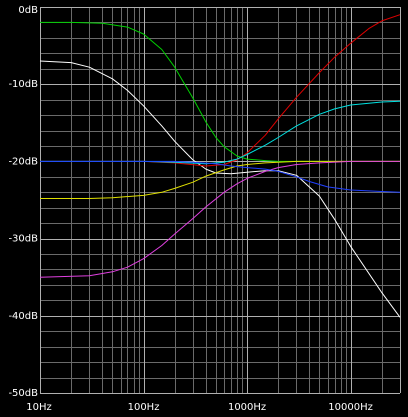 The height and width of the screenshot is (417, 408). Describe the element at coordinates (23, 202) in the screenshot. I see `y-tick-labels: 0dB -10dB -20dB -30dB -40dB -50dB` at that location.